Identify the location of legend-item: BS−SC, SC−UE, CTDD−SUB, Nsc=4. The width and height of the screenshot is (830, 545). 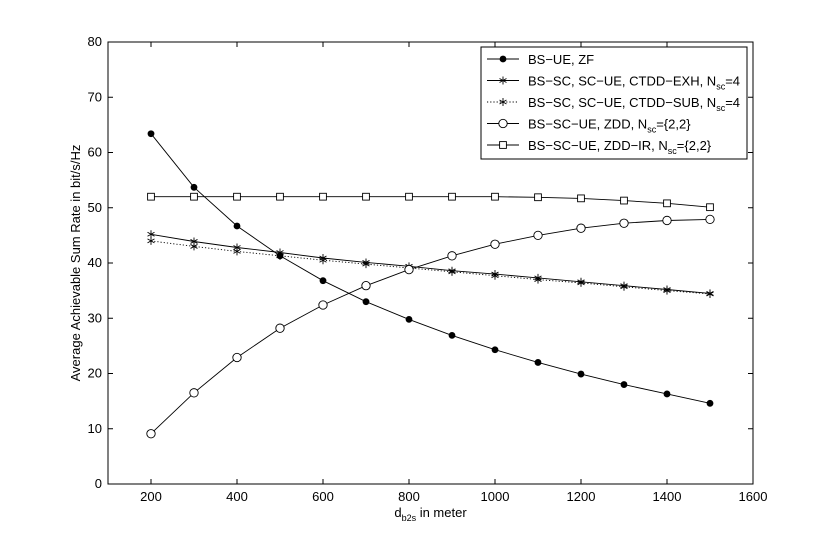
(613, 104).